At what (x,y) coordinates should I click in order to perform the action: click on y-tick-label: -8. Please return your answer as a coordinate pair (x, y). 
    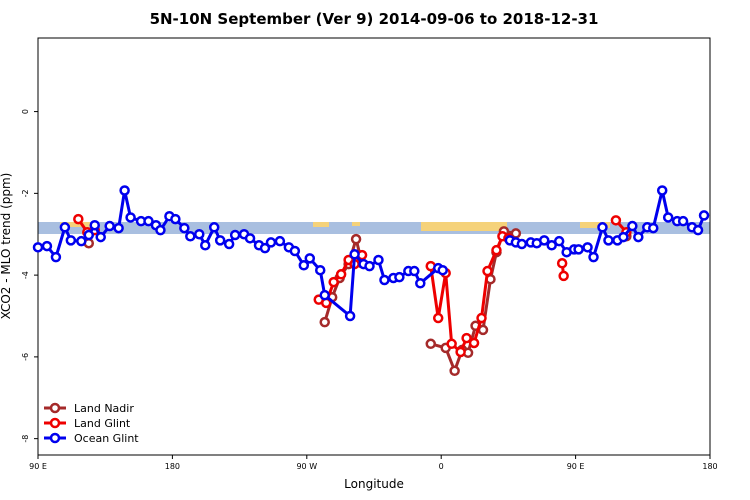
    Looking at the image, I should click on (25, 439).